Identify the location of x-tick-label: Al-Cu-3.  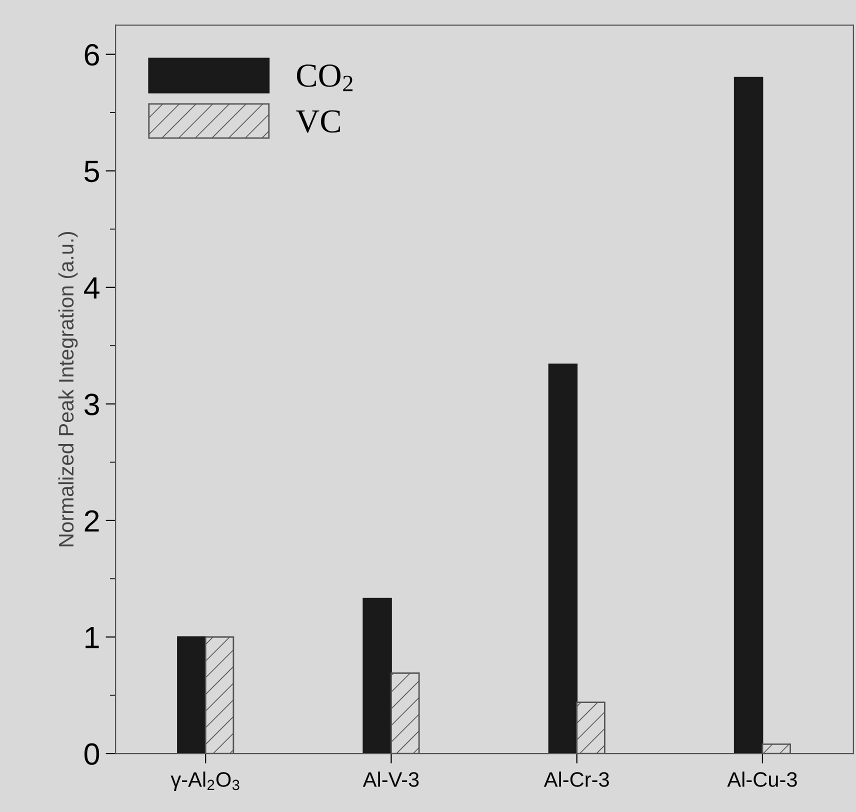
(762, 779).